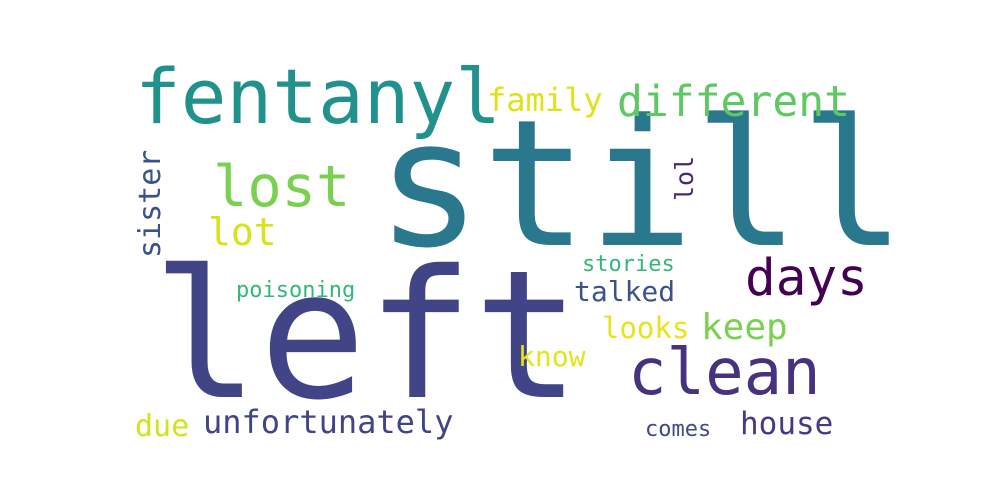 This screenshot has height=500, width=1000. I want to click on word-sister: sister, so click(150, 204).